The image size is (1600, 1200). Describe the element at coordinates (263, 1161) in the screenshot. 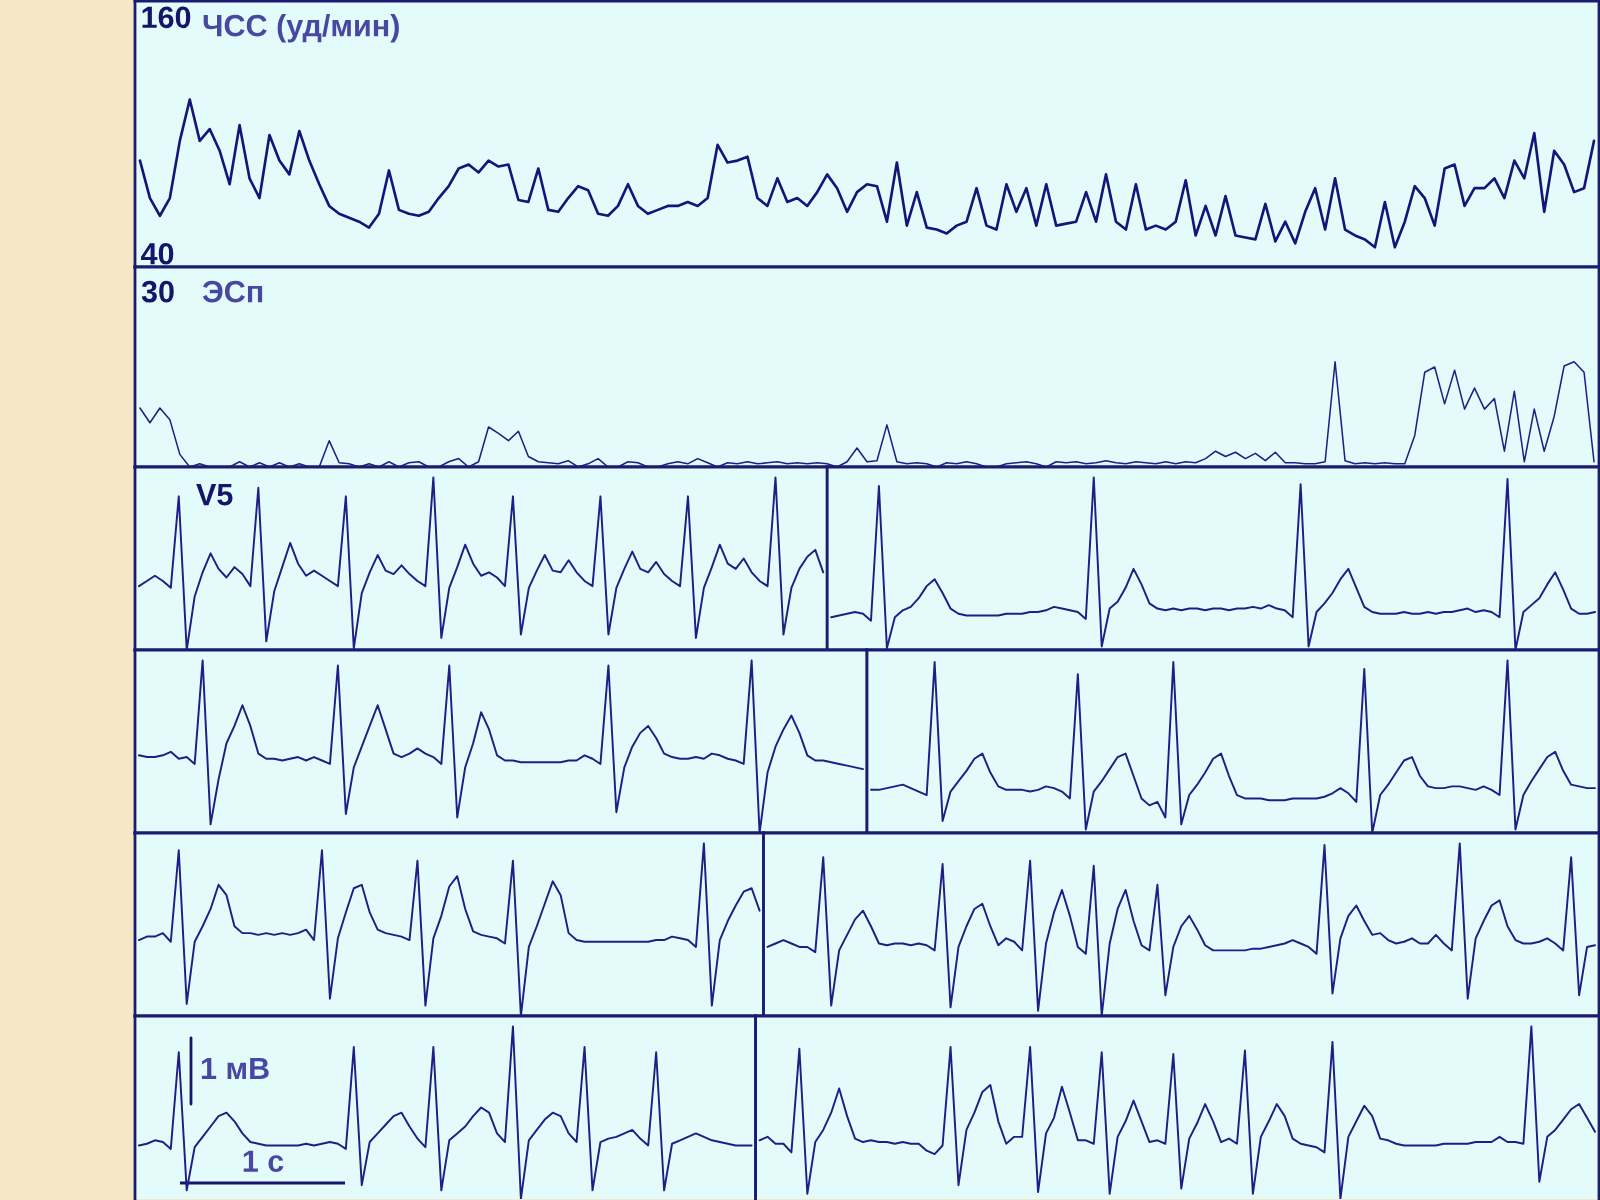

I see `annotation: 1 с` at that location.